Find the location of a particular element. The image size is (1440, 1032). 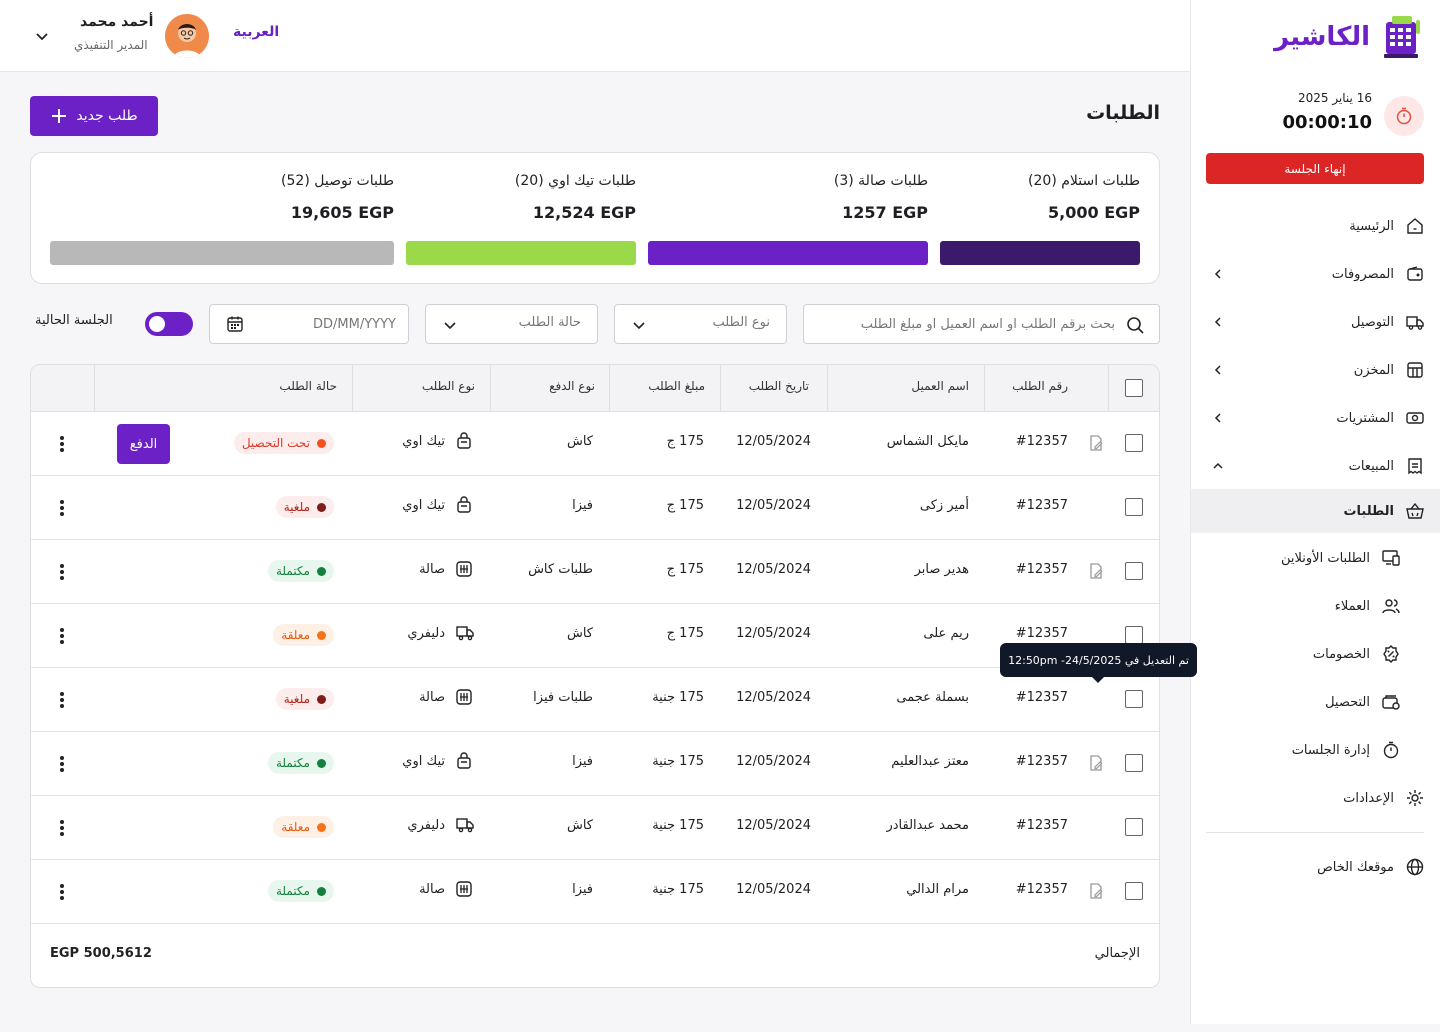

sidebar-item-delivery: التوصيل is located at coordinates (1315, 322).